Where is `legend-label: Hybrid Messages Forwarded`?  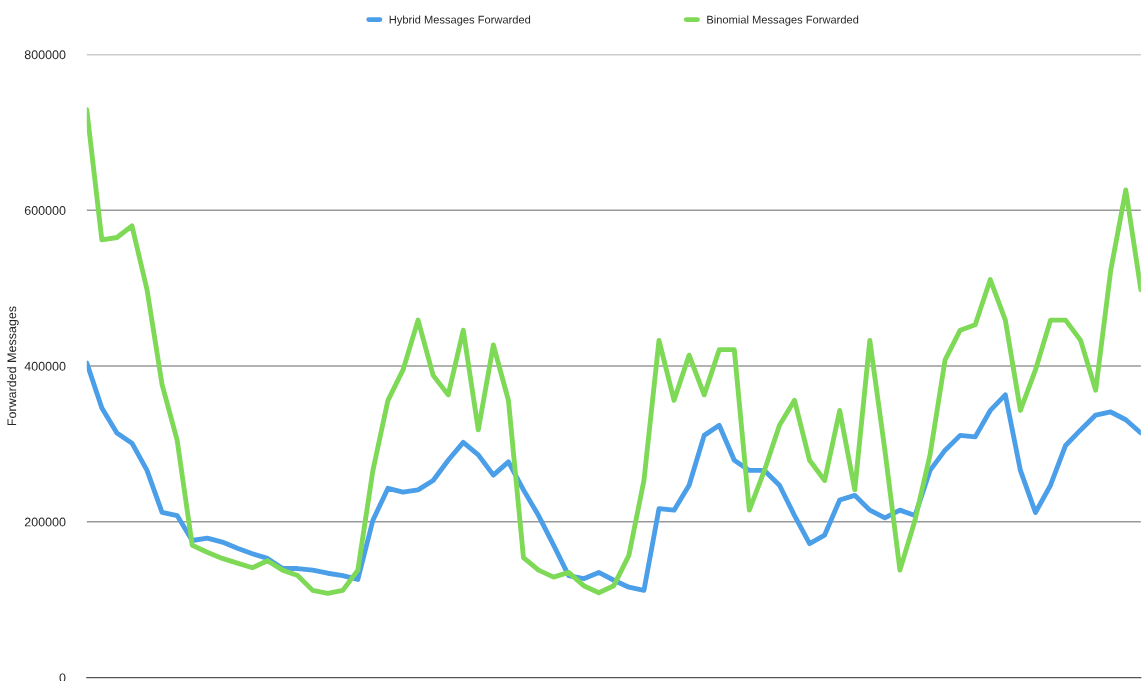
legend-label: Hybrid Messages Forwarded is located at coordinates (460, 20).